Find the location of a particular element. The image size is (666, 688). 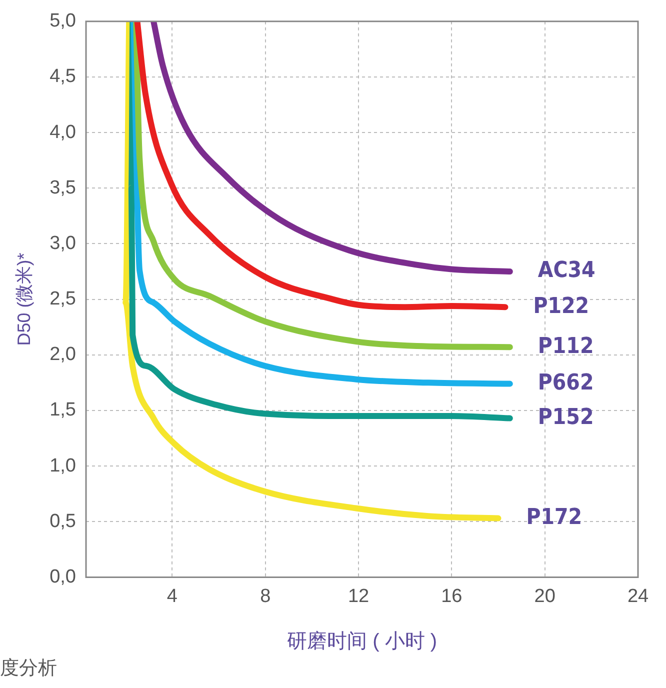

x-tick-label: 12 is located at coordinates (359, 596).